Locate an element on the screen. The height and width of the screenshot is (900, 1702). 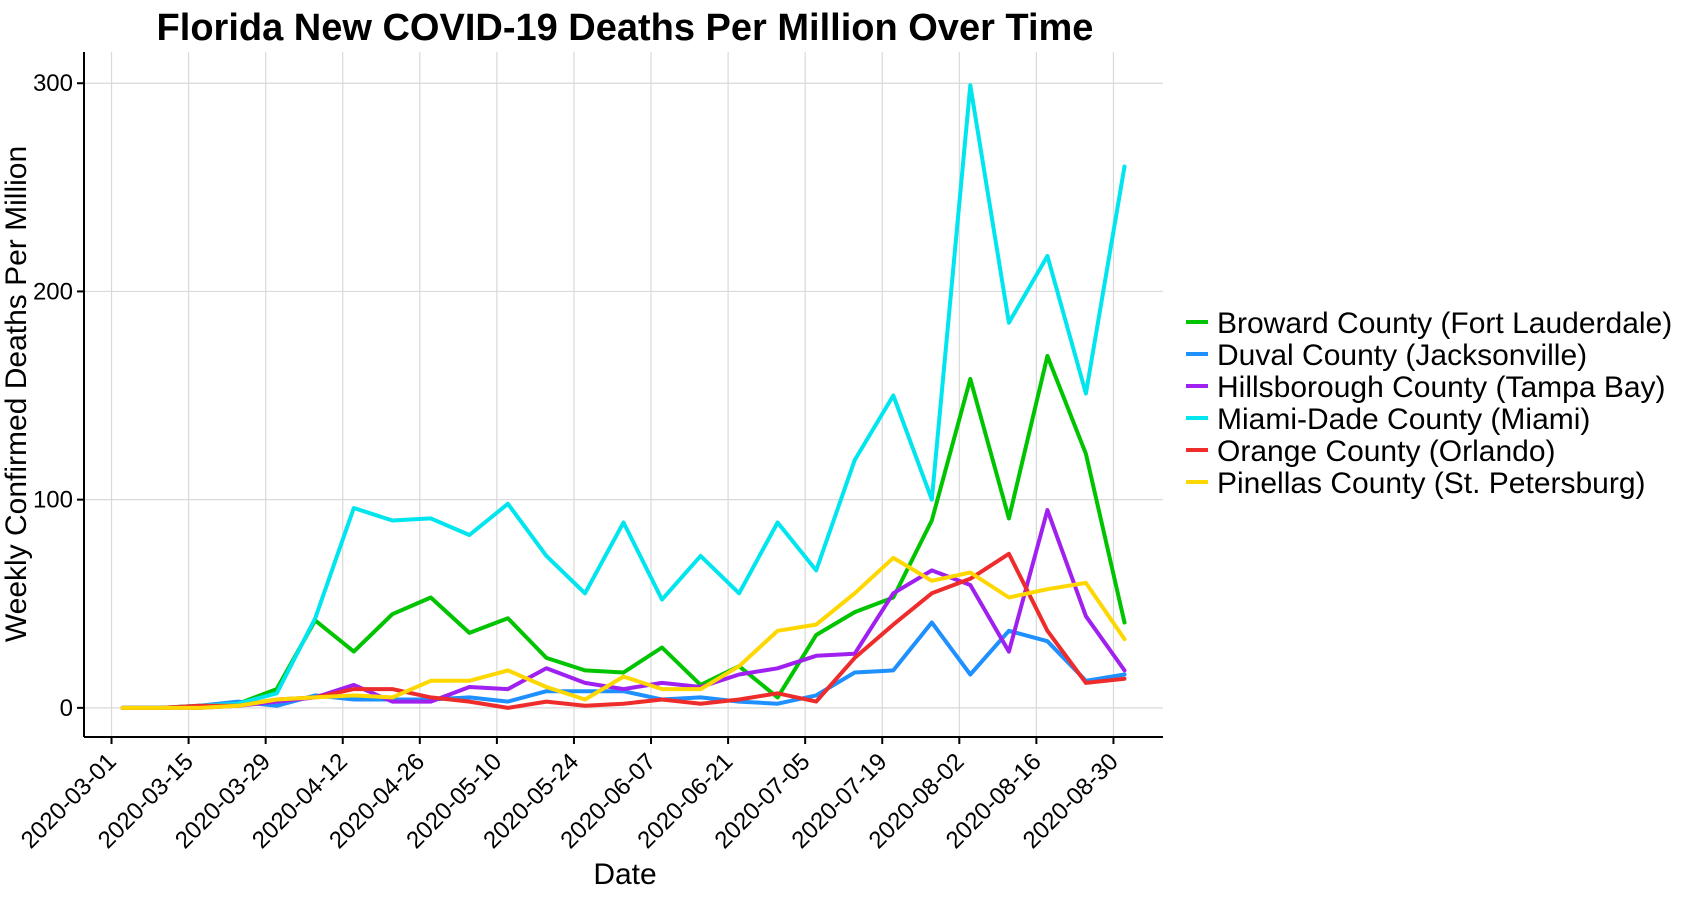
y-axis-title: Weekly Confirmed Deaths Per Million is located at coordinates (16, 394).